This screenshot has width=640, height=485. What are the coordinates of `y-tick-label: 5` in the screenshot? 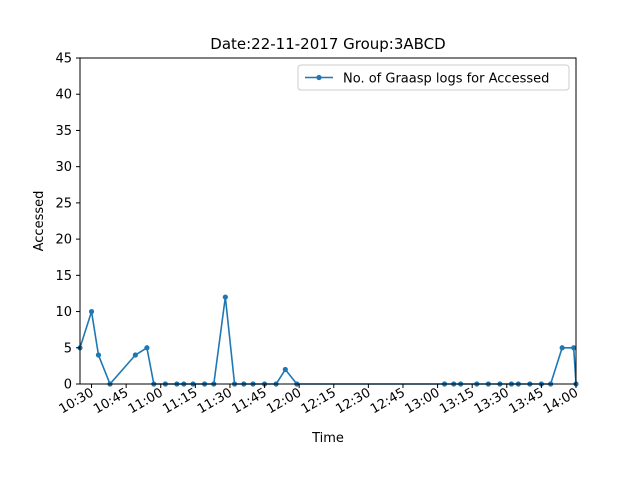 It's located at (68, 348).